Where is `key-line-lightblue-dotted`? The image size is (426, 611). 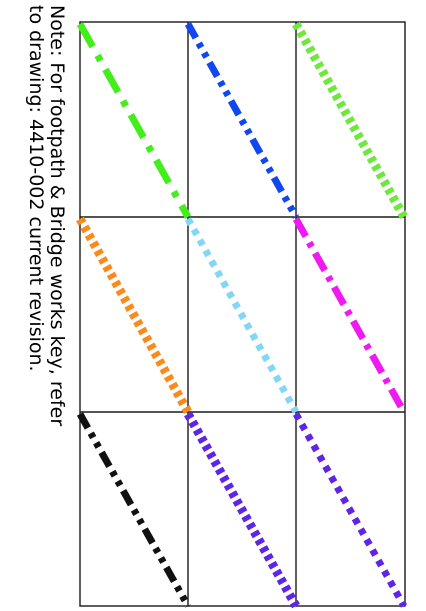
key-line-lightblue-dotted is located at coordinates (242, 315).